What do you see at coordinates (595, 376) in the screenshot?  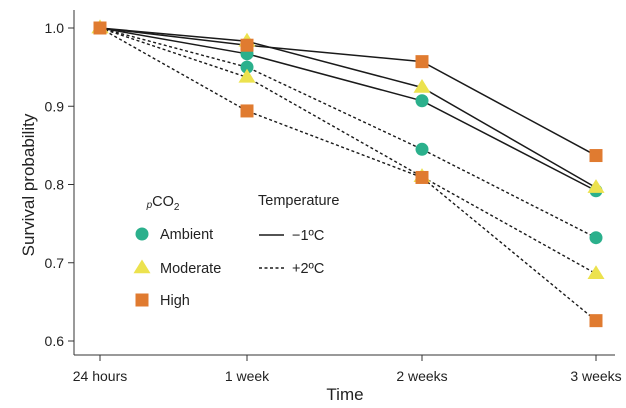 I see `x-tick-label: 3 weeks` at bounding box center [595, 376].